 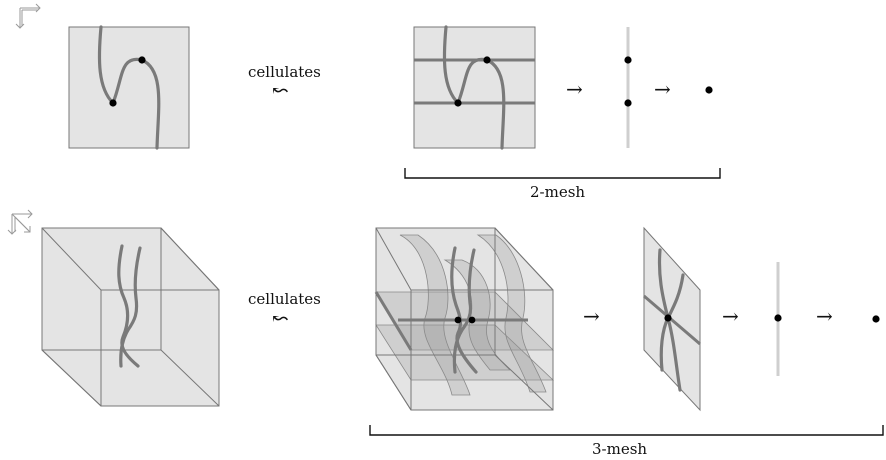 I want to click on 2d-square-meshed, so click(x=474, y=87).